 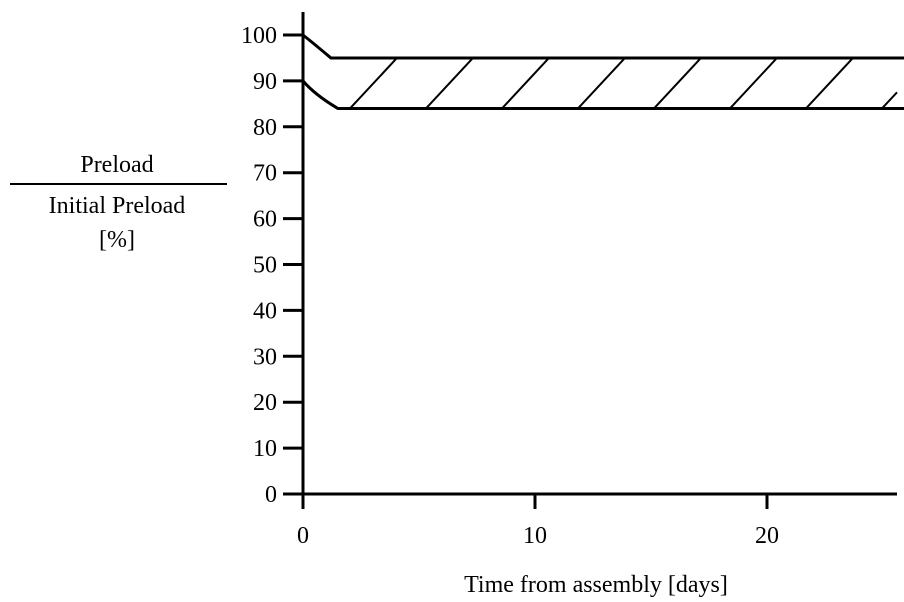 I want to click on y-tick-label: 20, so click(x=265, y=403).